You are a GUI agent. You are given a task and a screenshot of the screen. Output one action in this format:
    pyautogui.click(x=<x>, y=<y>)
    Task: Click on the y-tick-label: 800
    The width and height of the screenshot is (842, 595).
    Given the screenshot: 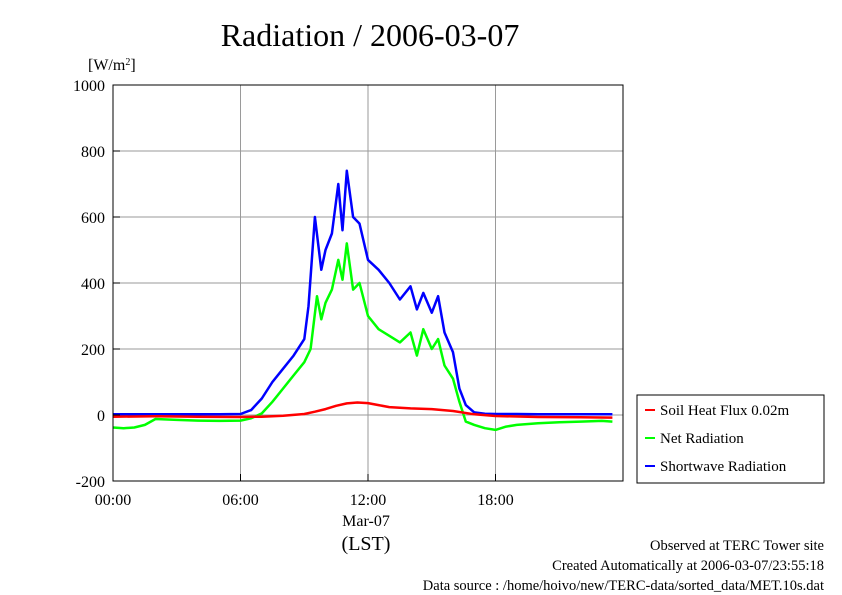 What is the action you would take?
    pyautogui.click(x=93, y=152)
    